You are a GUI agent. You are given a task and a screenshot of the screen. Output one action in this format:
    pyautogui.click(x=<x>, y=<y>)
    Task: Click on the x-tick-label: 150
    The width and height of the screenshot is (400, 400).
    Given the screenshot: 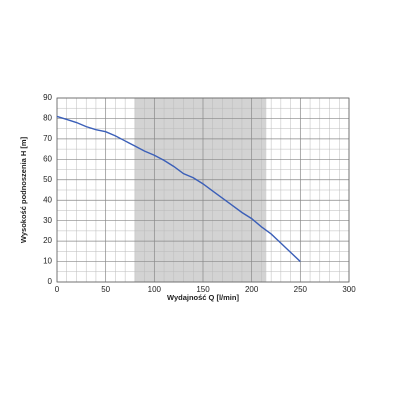 What is the action you would take?
    pyautogui.click(x=203, y=289)
    